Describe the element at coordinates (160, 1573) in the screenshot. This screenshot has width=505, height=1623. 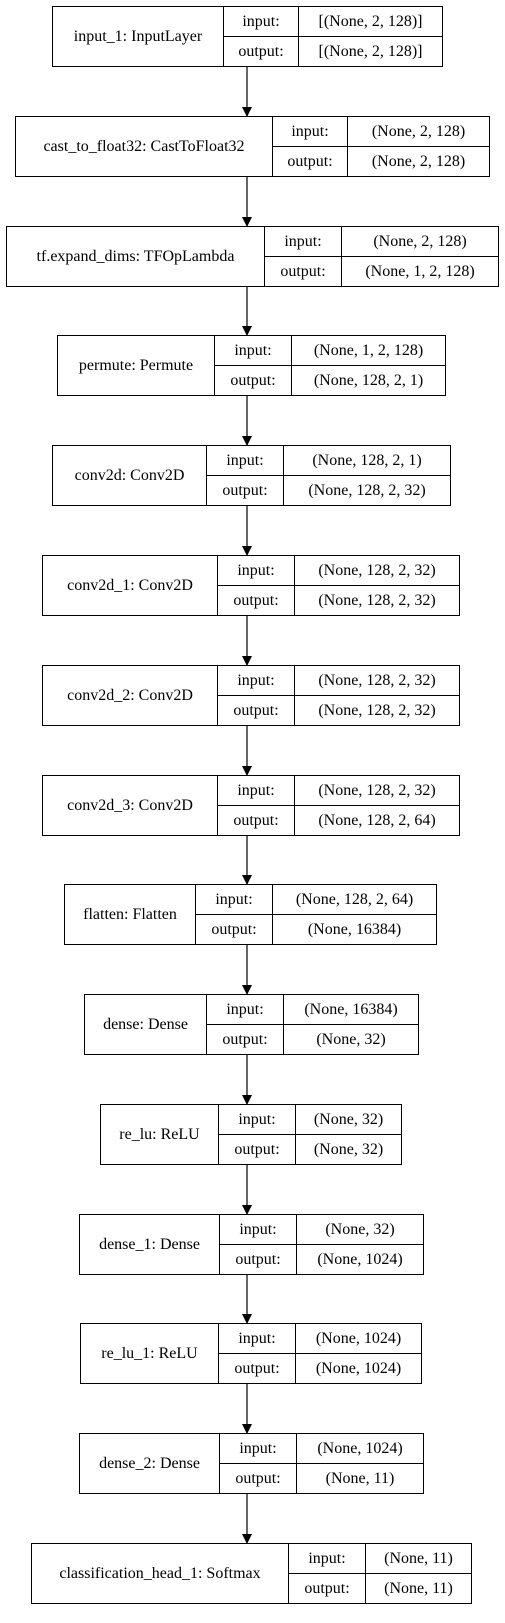
I see `layer-name: classification_head_1: Softmax` at that location.